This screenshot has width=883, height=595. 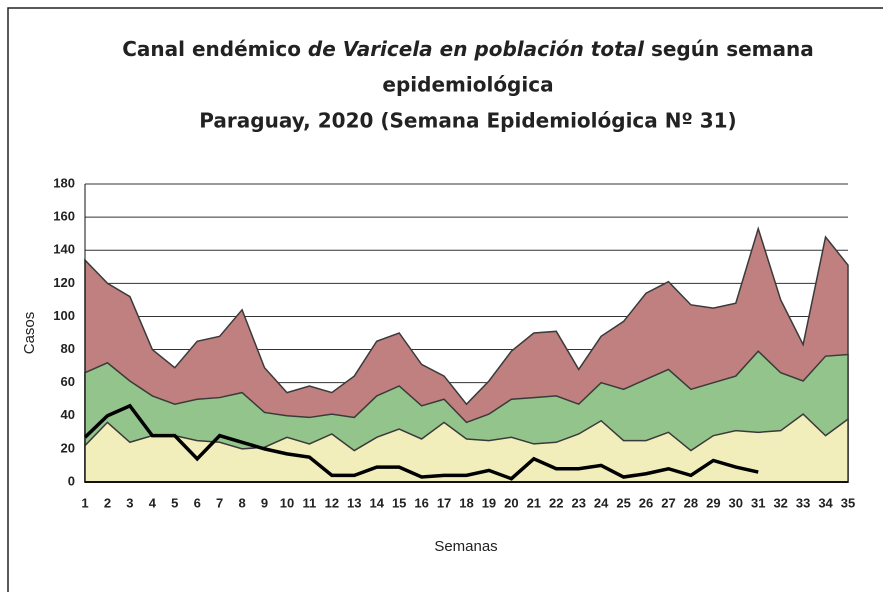 I want to click on y-tick-label: 40, so click(x=68, y=414).